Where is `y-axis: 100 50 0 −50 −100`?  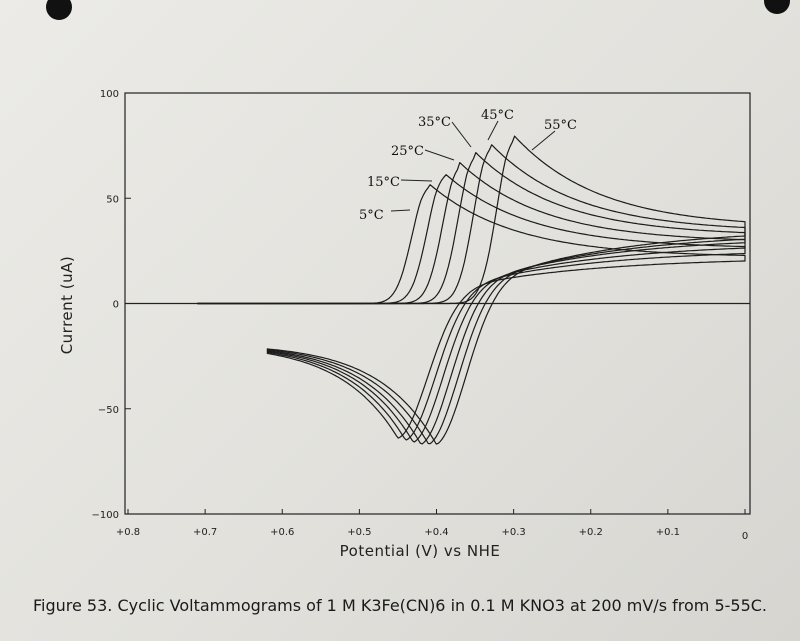
y-axis: 100 50 0 −50 −100 is located at coordinates (111, 305).